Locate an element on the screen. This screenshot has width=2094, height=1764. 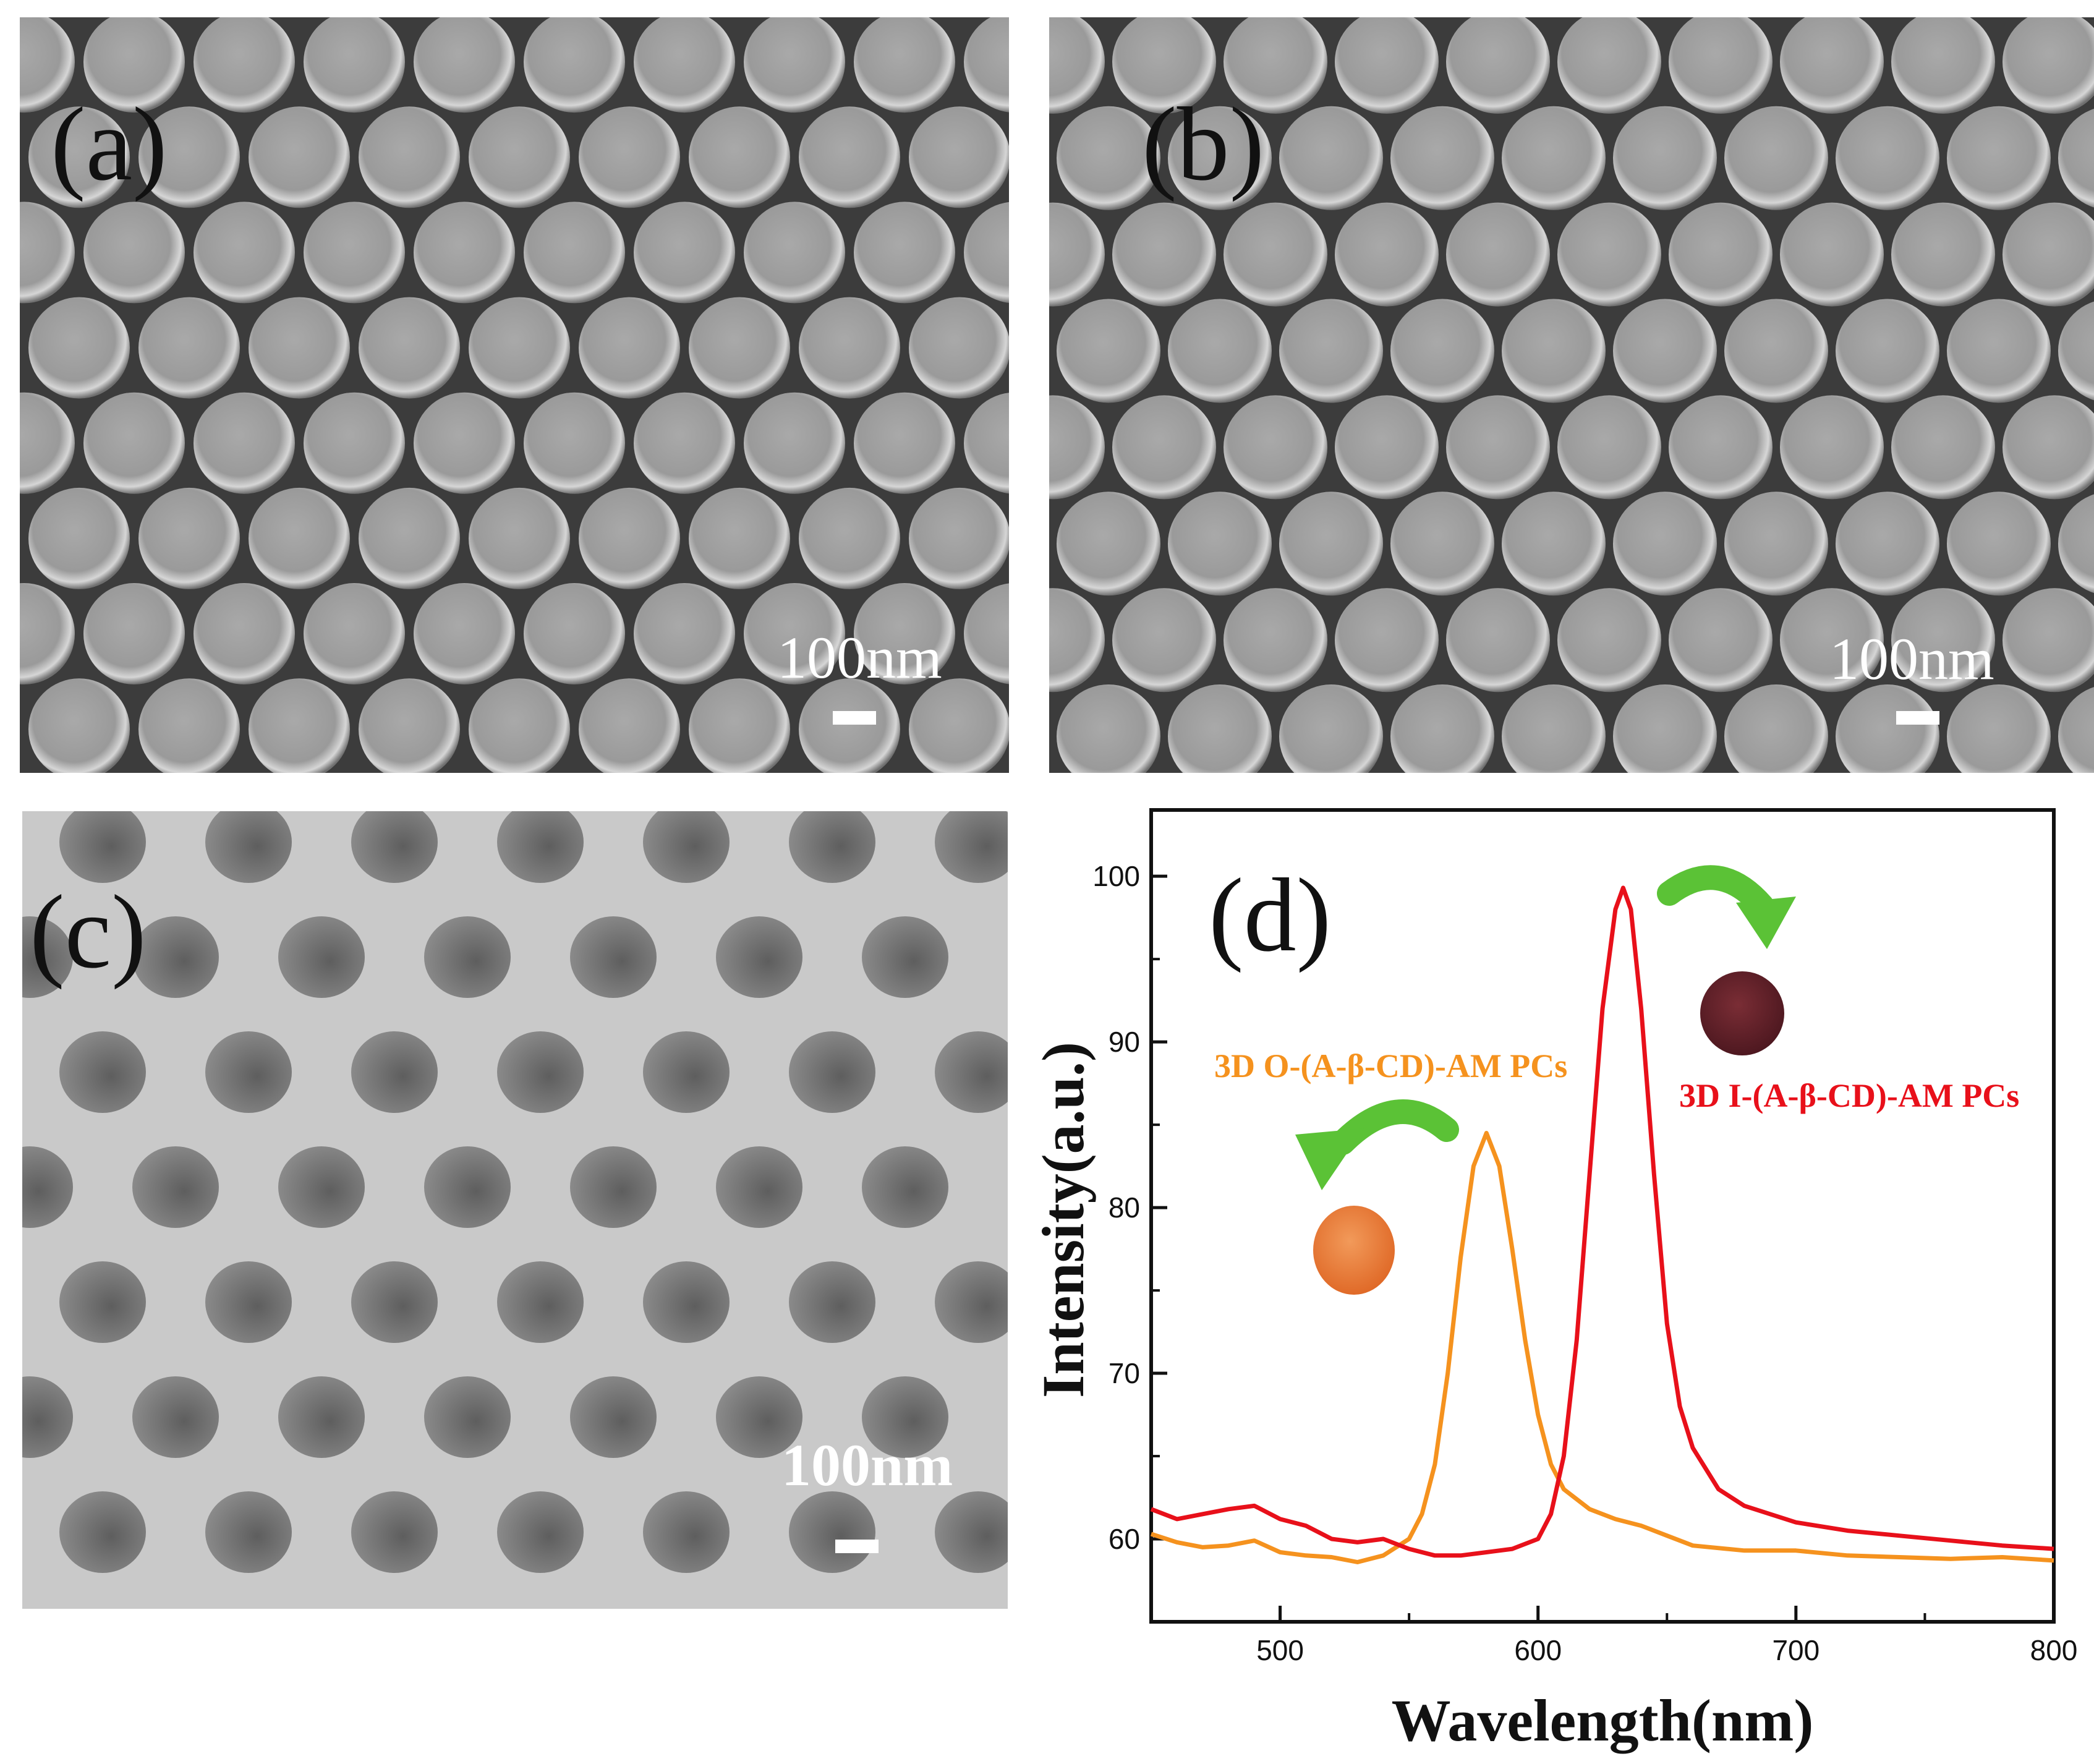
panel-label-d: (d) is located at coordinates (1270, 915).